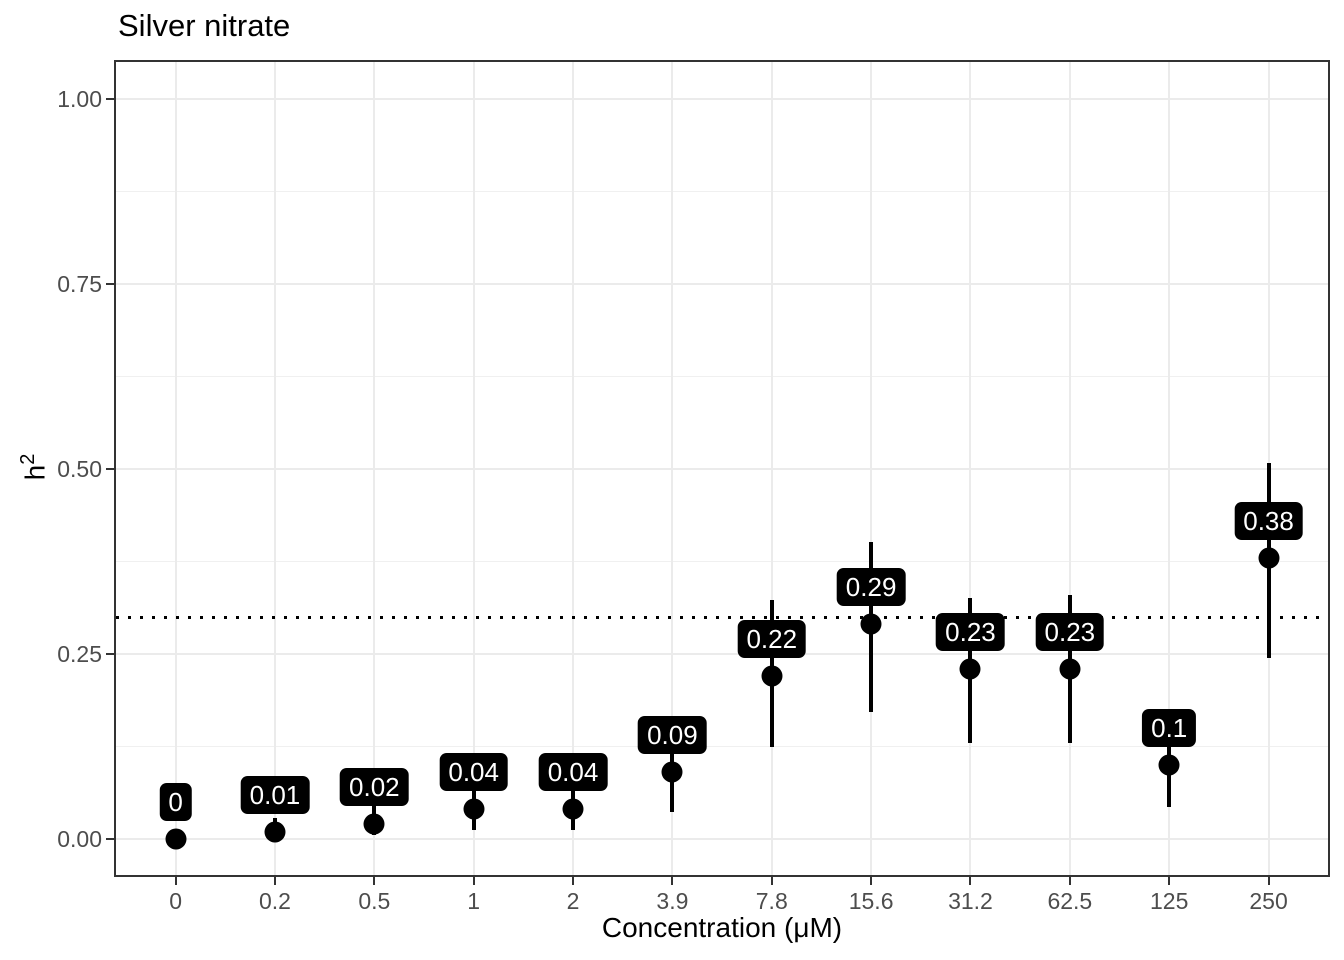  Describe the element at coordinates (722, 617) in the screenshot. I see `reference-line` at that location.